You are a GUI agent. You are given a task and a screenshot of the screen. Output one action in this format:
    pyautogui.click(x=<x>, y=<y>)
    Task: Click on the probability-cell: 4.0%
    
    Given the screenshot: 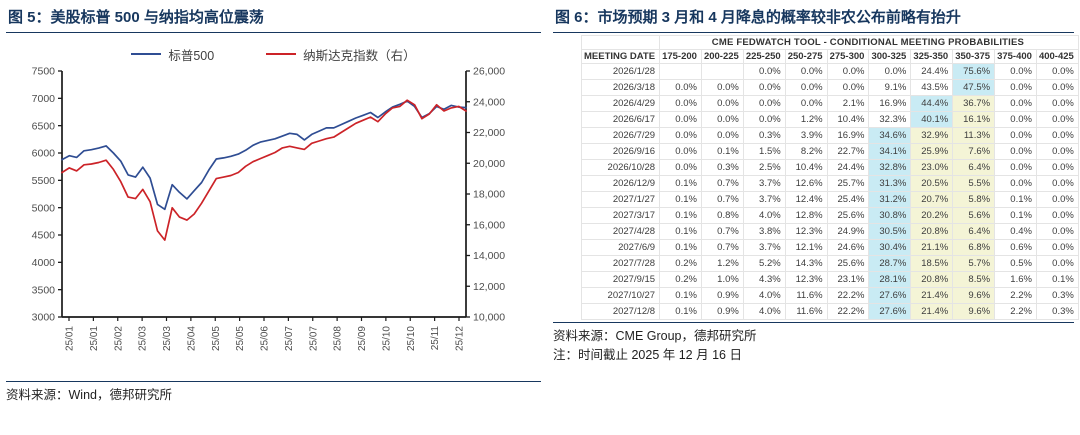 What is the action you would take?
    pyautogui.click(x=764, y=295)
    